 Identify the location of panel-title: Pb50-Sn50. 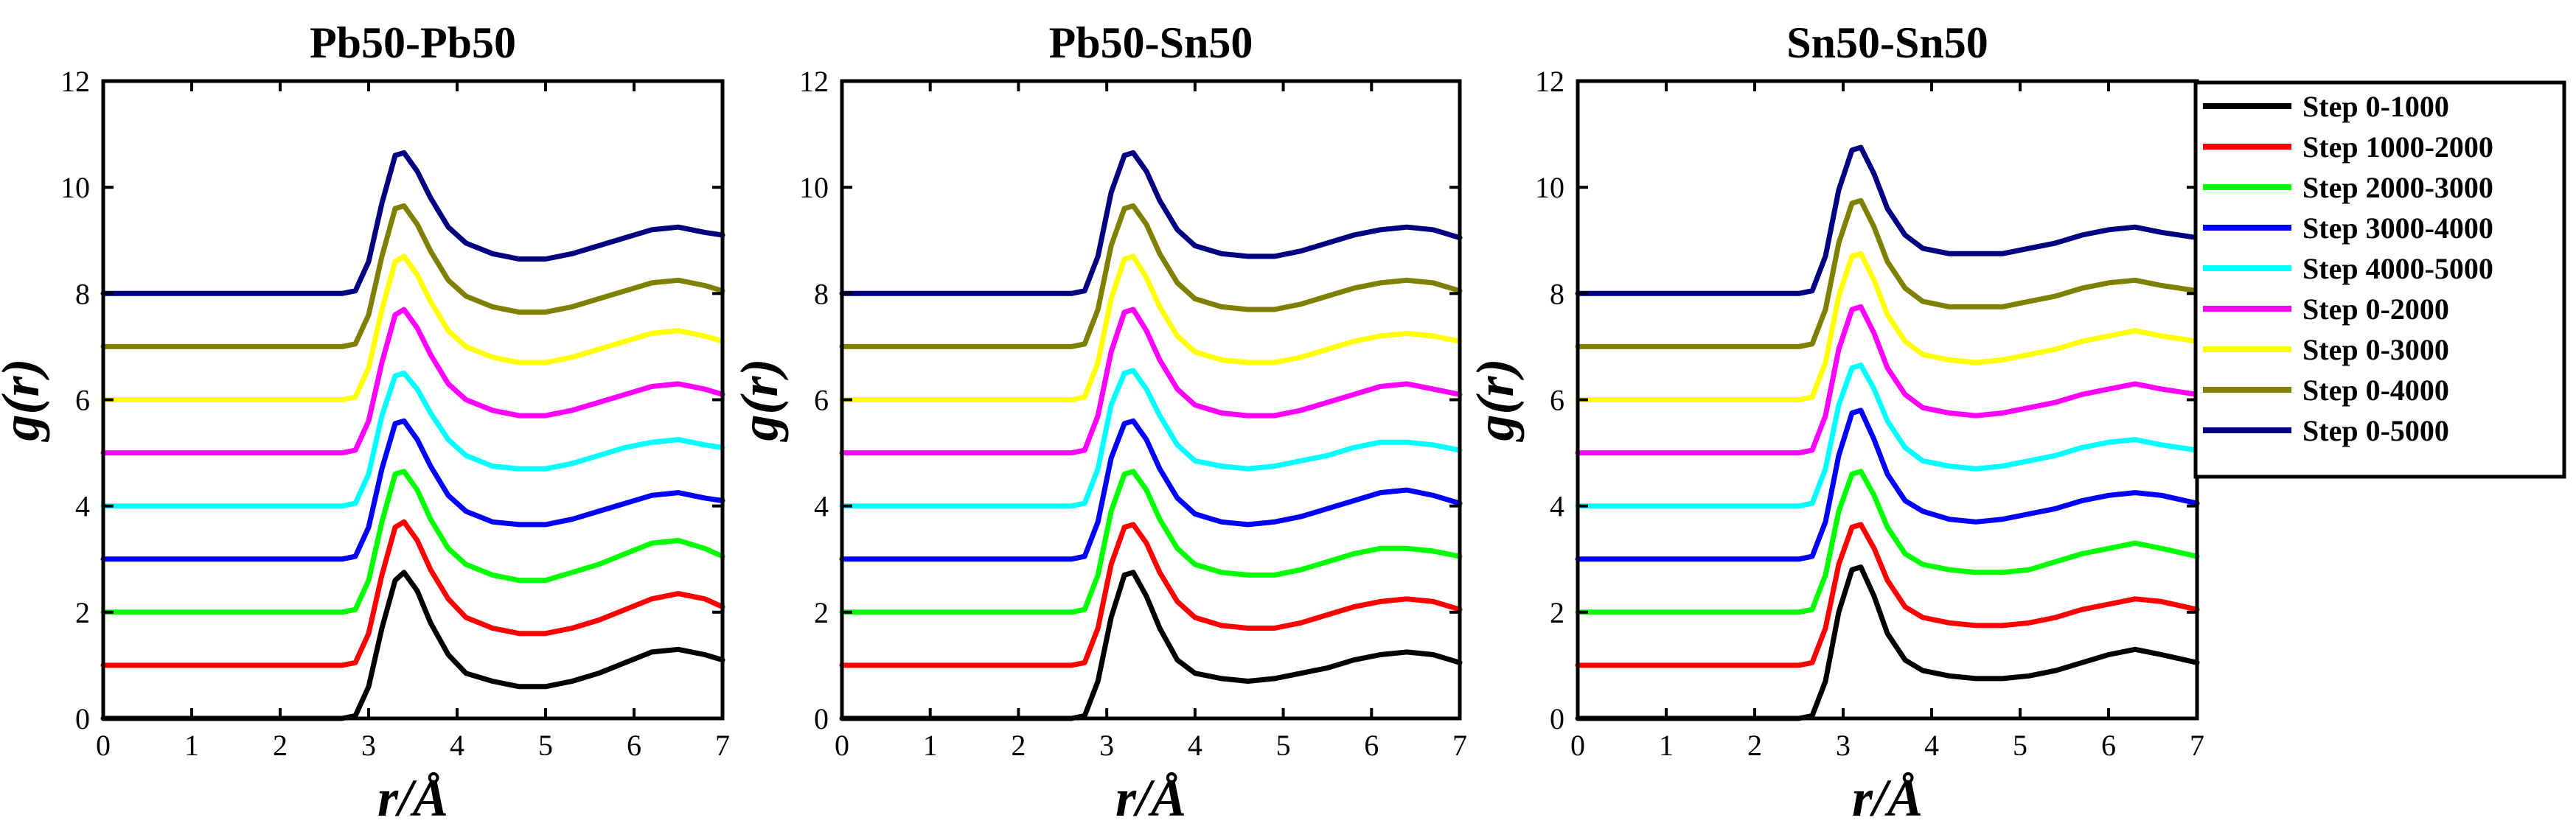
(1151, 42).